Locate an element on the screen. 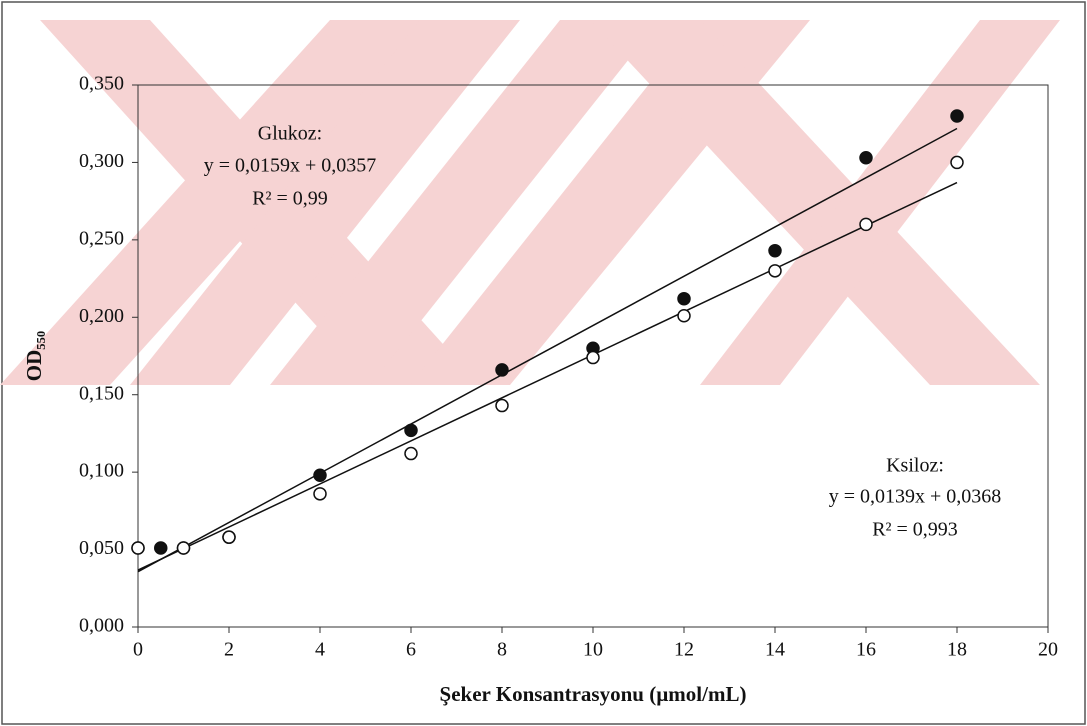  x-tick-label: 6 is located at coordinates (411, 650).